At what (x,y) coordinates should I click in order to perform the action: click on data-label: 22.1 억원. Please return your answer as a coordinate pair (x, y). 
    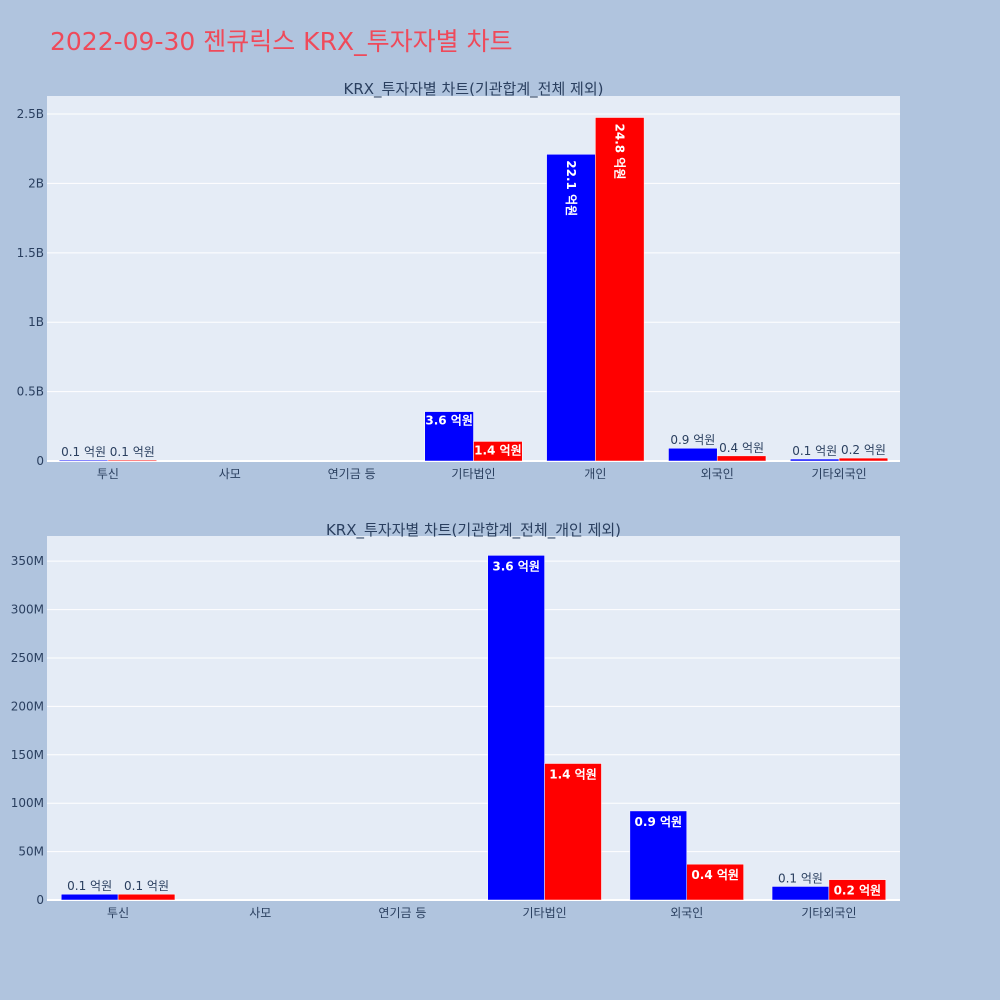
    Looking at the image, I should click on (571, 188).